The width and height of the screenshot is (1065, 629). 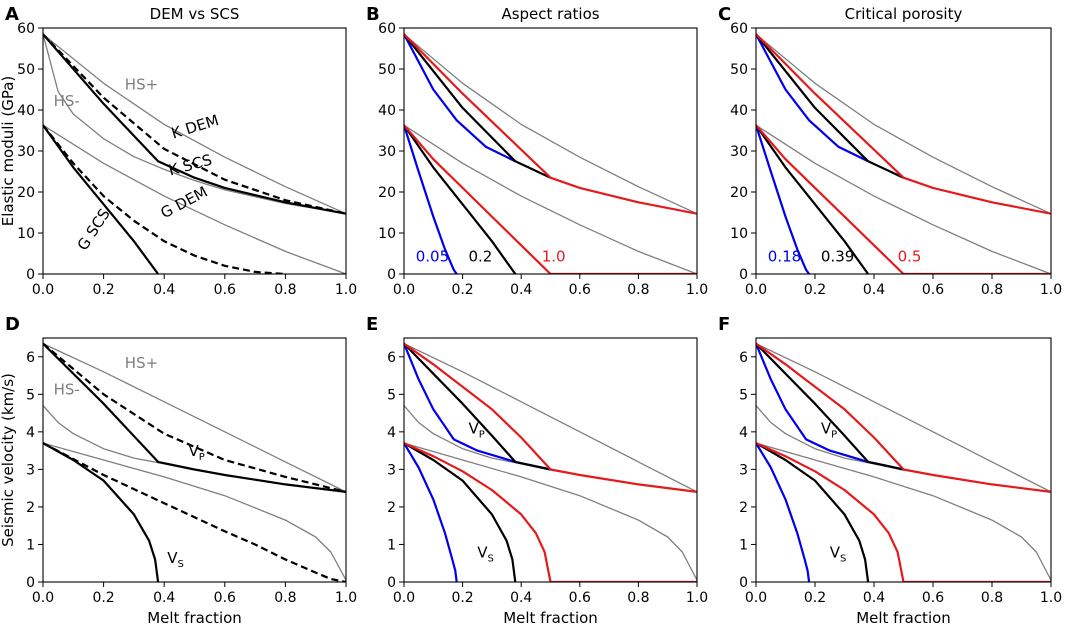 What do you see at coordinates (373, 14) in the screenshot?
I see `panel-letter: B` at bounding box center [373, 14].